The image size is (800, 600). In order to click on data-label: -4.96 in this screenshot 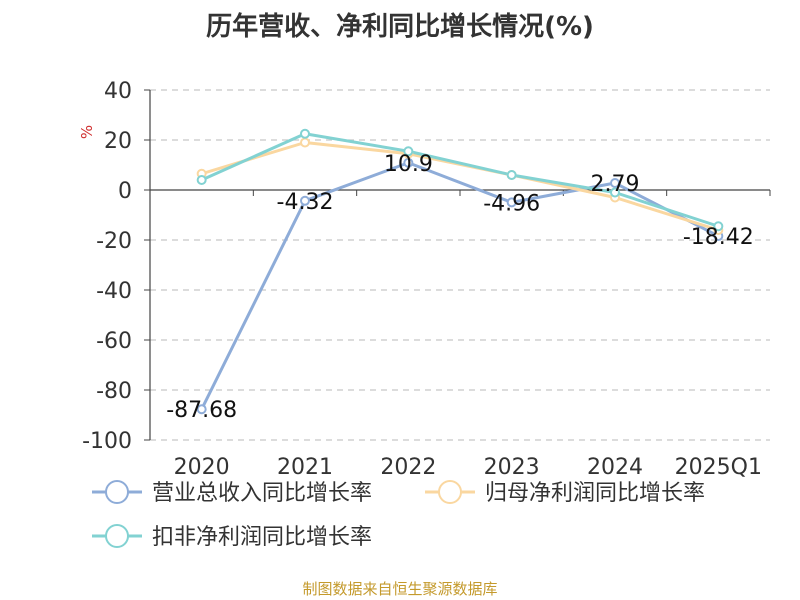, I will do `click(511, 203)`.